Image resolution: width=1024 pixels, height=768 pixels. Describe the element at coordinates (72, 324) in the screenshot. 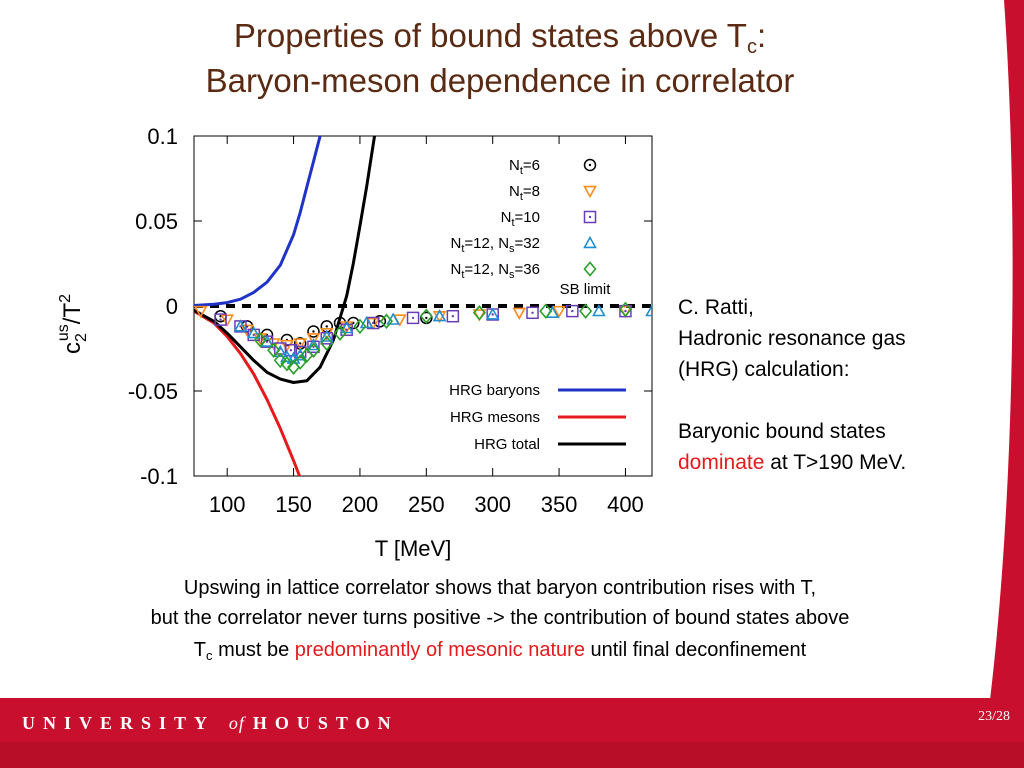

I see `y-axis-label: c2us/T2` at that location.